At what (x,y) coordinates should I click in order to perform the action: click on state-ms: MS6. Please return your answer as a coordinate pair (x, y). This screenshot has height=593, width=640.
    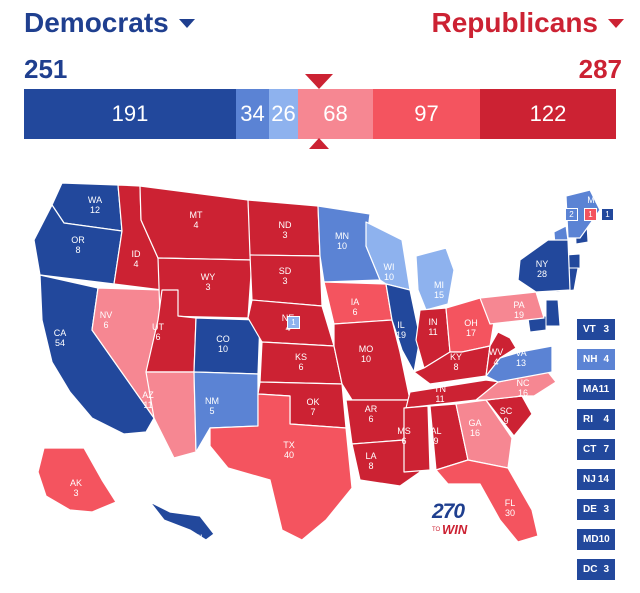
    Looking at the image, I should click on (414, 439).